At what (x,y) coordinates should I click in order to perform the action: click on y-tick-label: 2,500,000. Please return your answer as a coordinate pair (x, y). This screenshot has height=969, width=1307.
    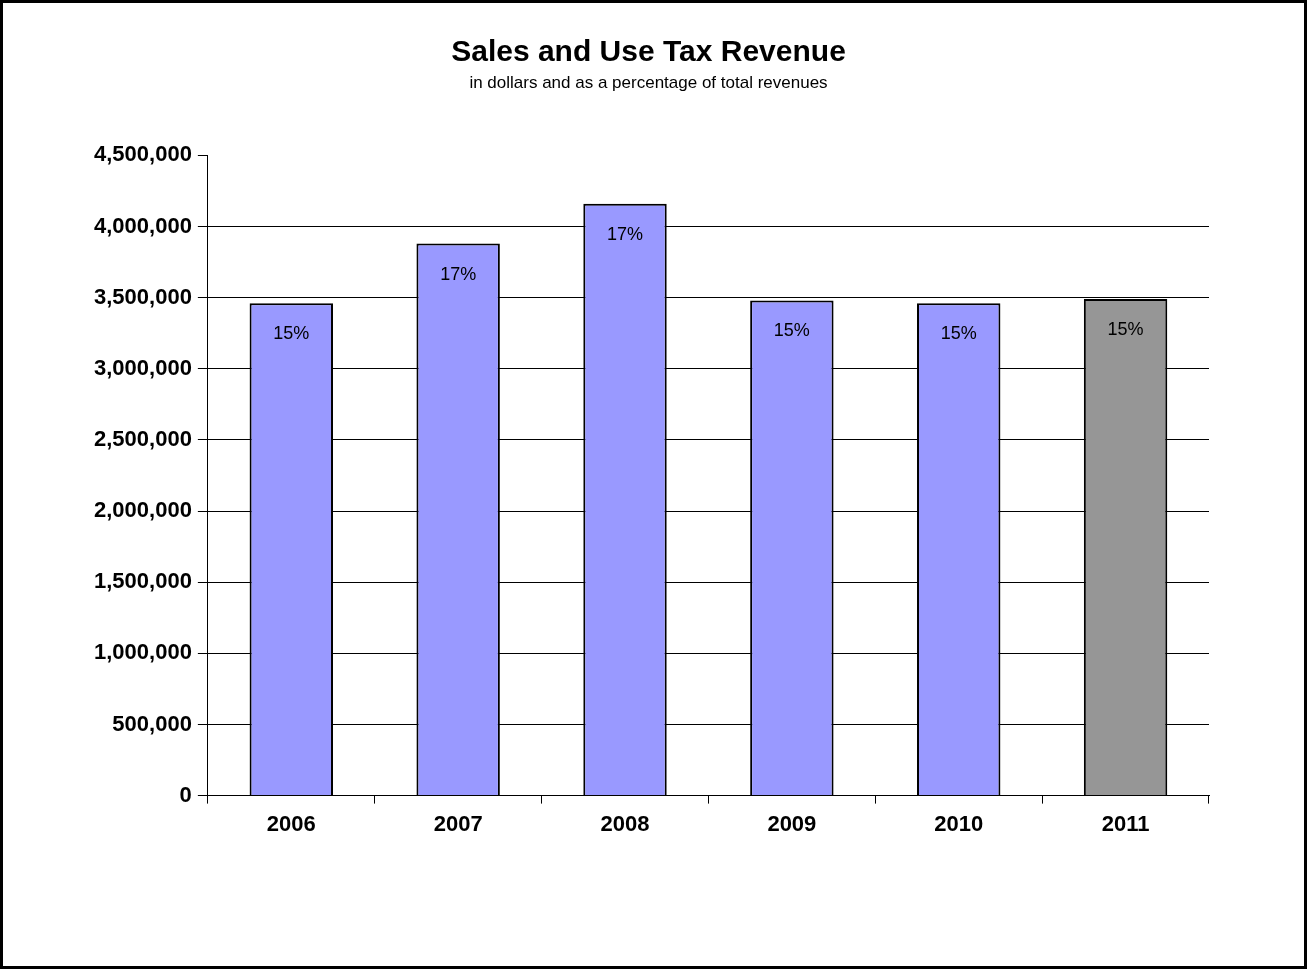
    Looking at the image, I should click on (143, 438).